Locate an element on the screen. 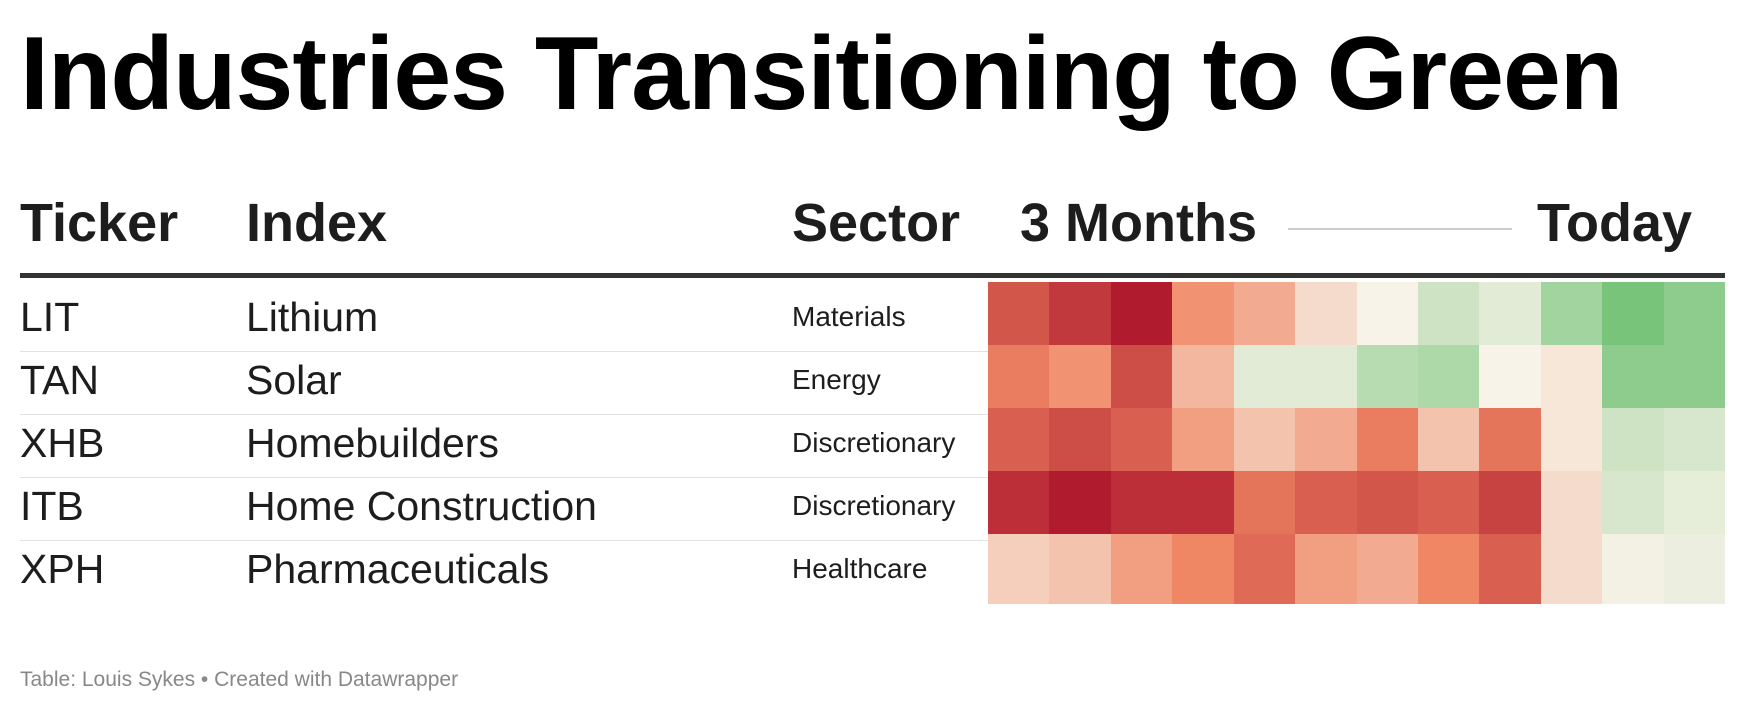 The image size is (1740, 714). chart-title: Industries Transitioning to Green is located at coordinates (821, 74).